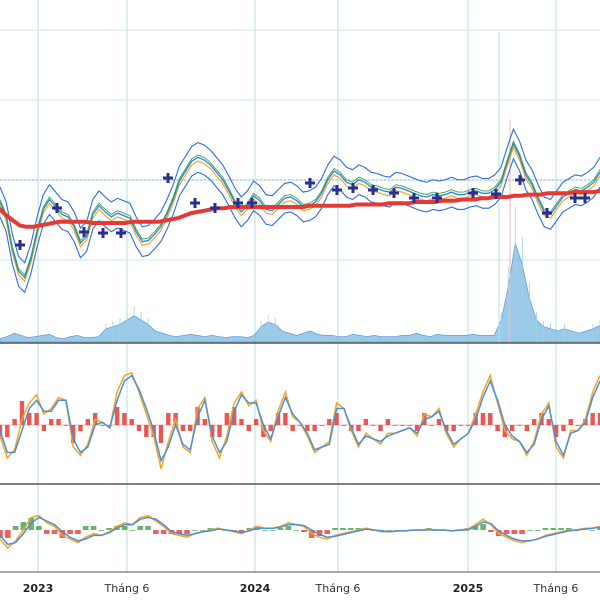 The height and width of the screenshot is (600, 600). Describe the element at coordinates (38, 588) in the screenshot. I see `x-tick-label-0: 2023` at that location.